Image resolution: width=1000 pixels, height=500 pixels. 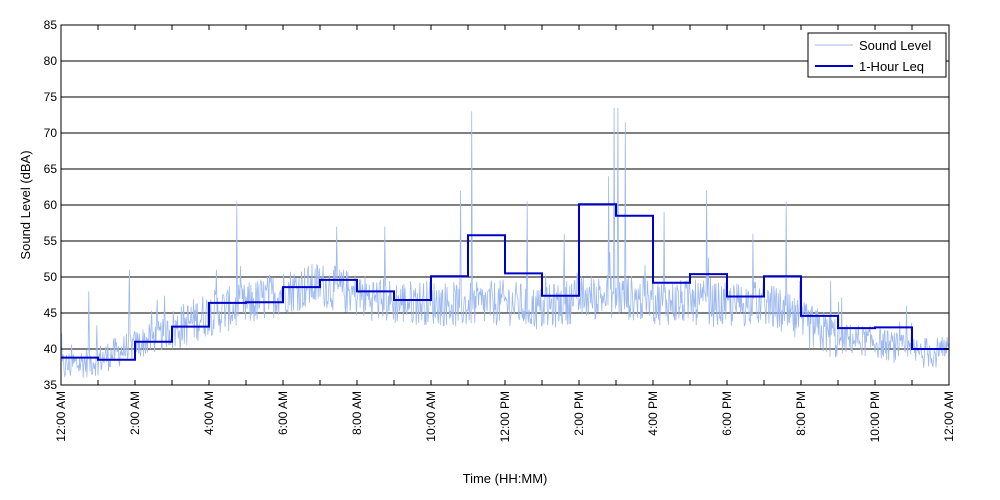 I want to click on x-tick-label: 2:00 AM, so click(x=135, y=413).